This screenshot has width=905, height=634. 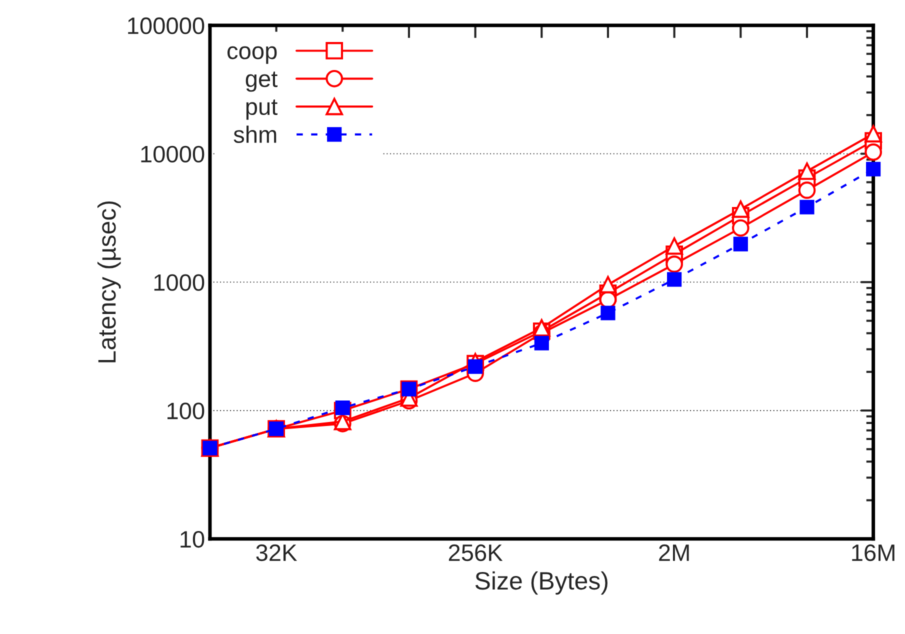 What do you see at coordinates (172, 154) in the screenshot?
I see `y-tick-label: 10000` at bounding box center [172, 154].